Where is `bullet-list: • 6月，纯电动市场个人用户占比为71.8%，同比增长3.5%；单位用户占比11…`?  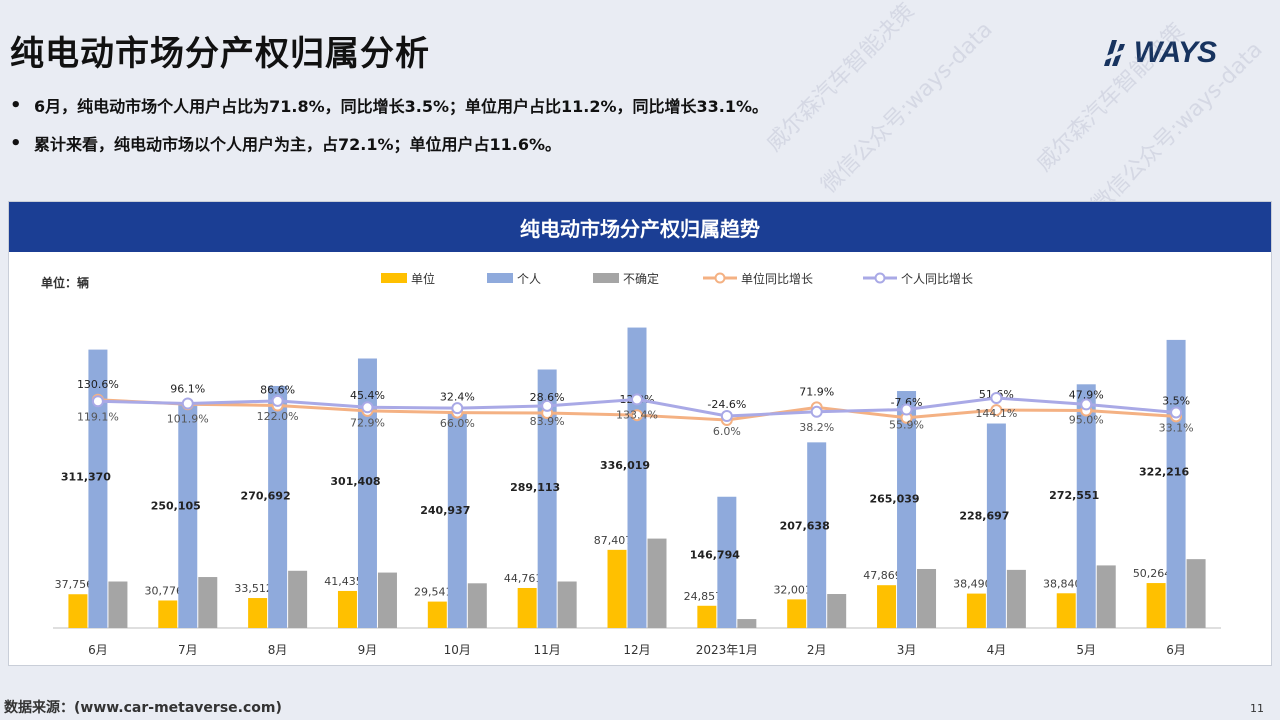 bullet-list: • 6月，纯电动市场个人用户占比为71.8%，同比增长3.5%；单位用户占比11… is located at coordinates (389, 132).